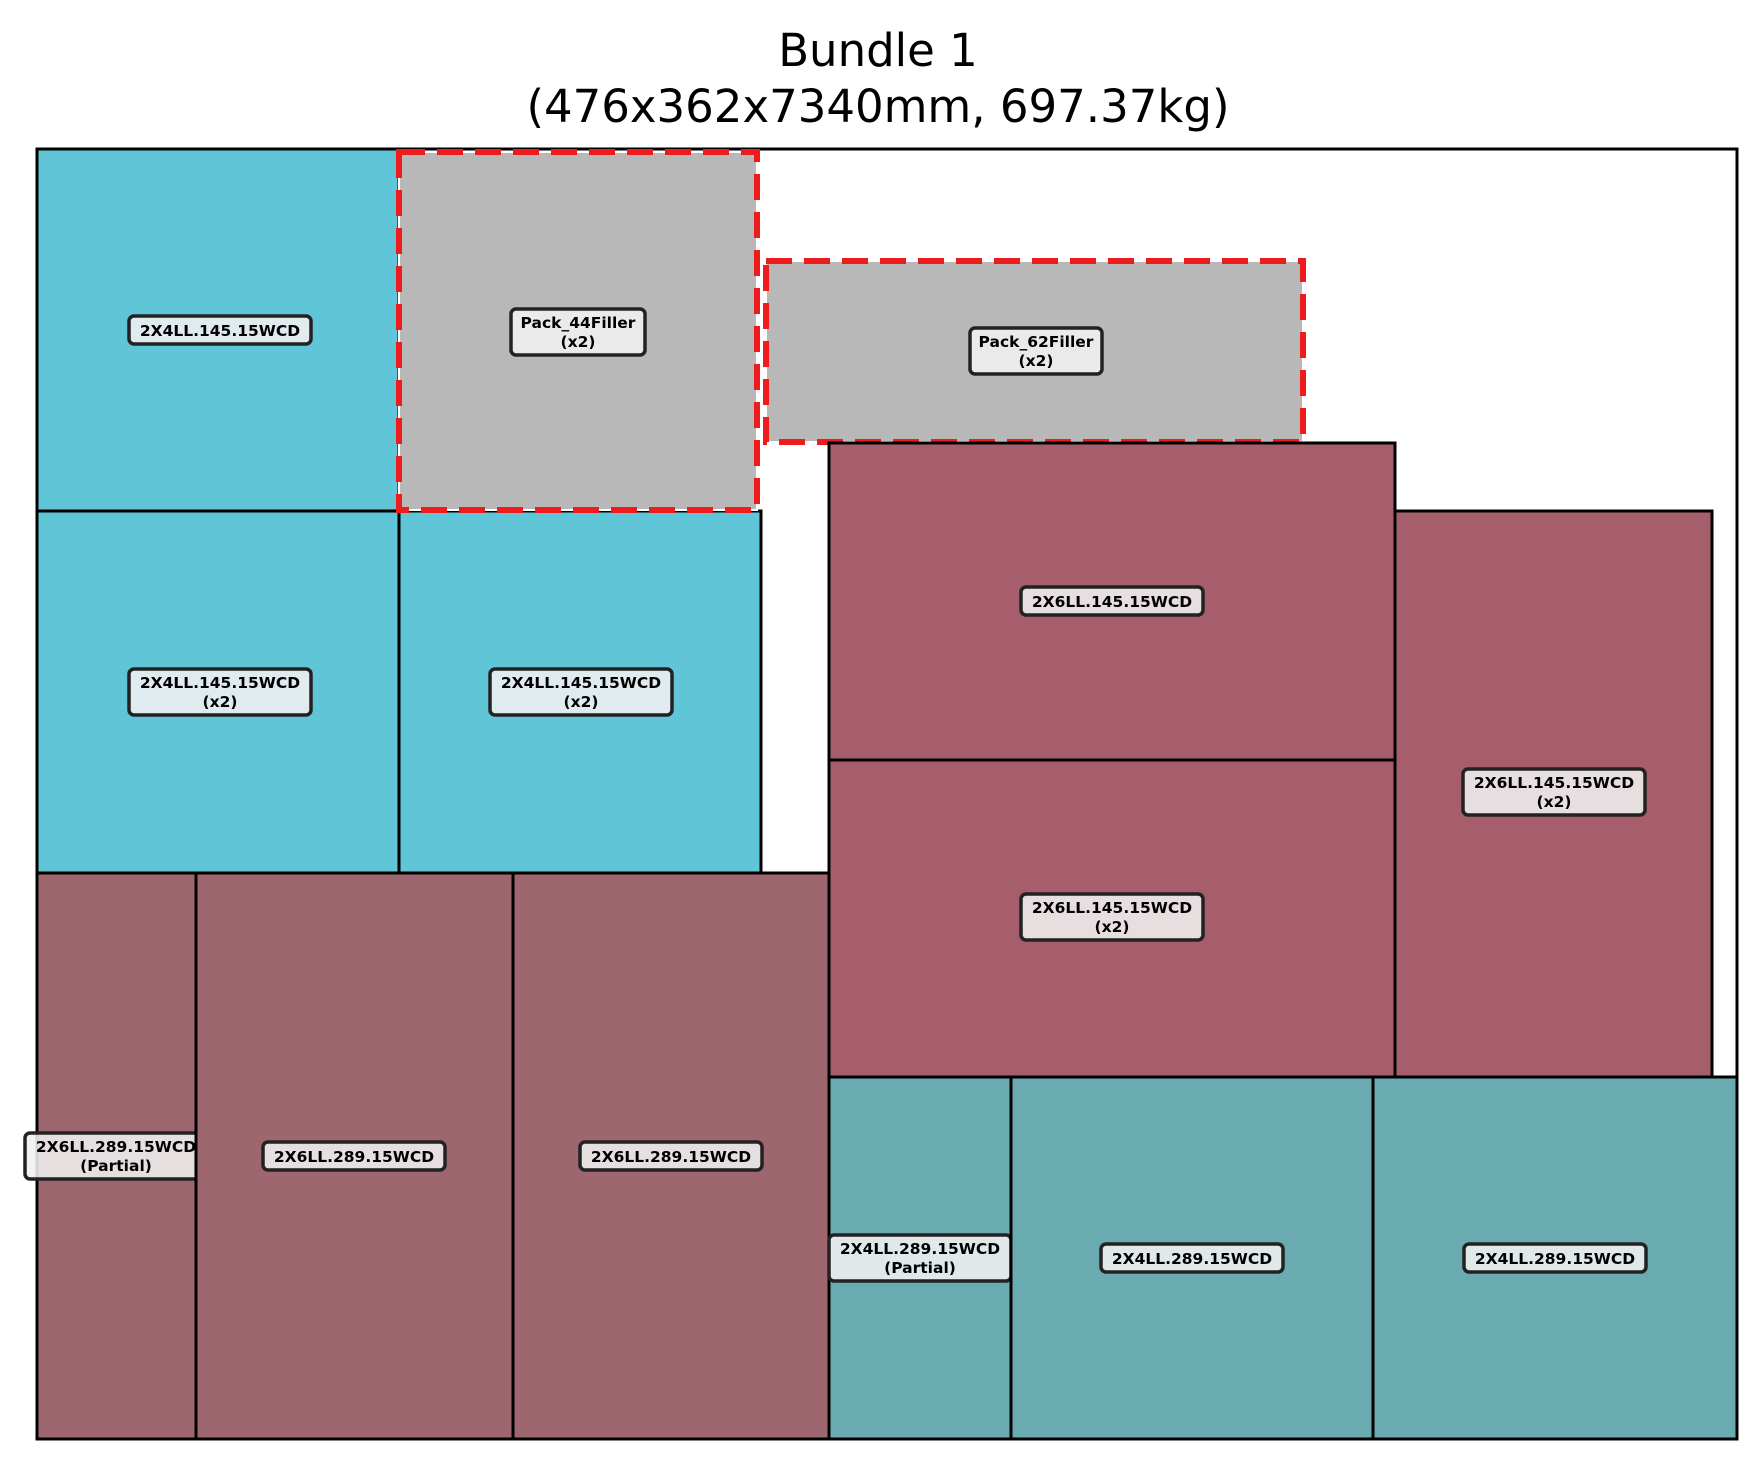 The image size is (1756, 1462). I want to click on piece-10: 2X6LL.289.15WCD, so click(354, 1156).